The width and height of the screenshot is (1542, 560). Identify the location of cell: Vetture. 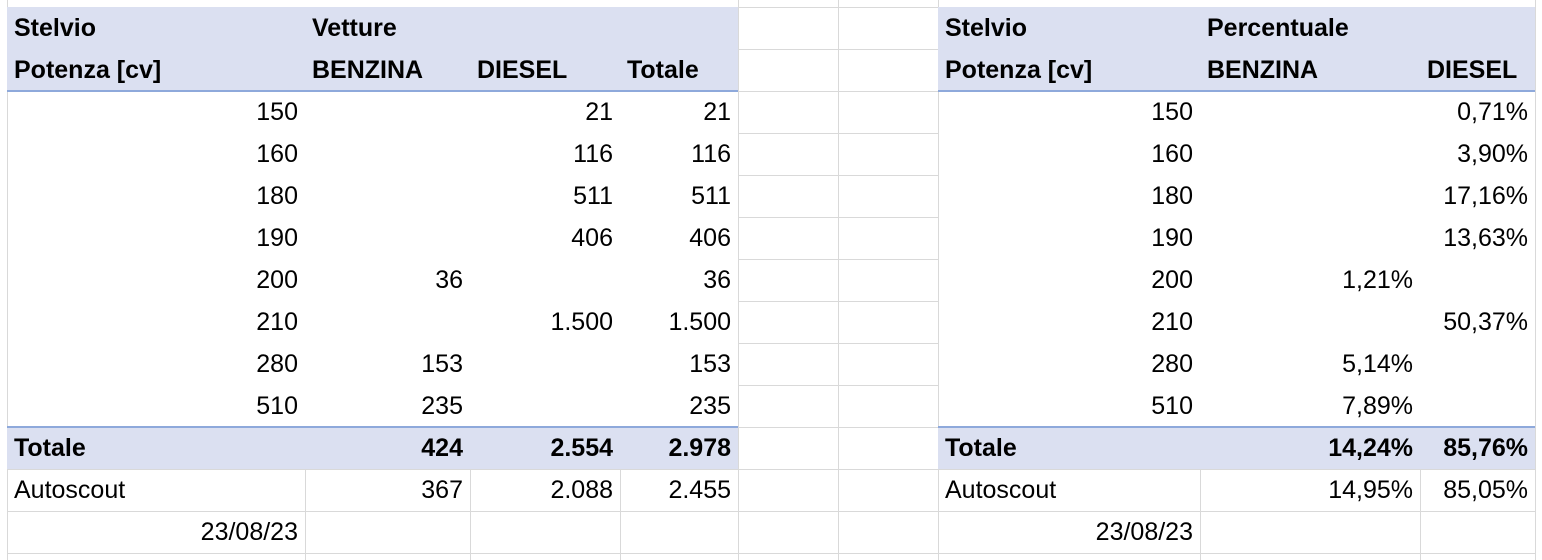
(354, 28).